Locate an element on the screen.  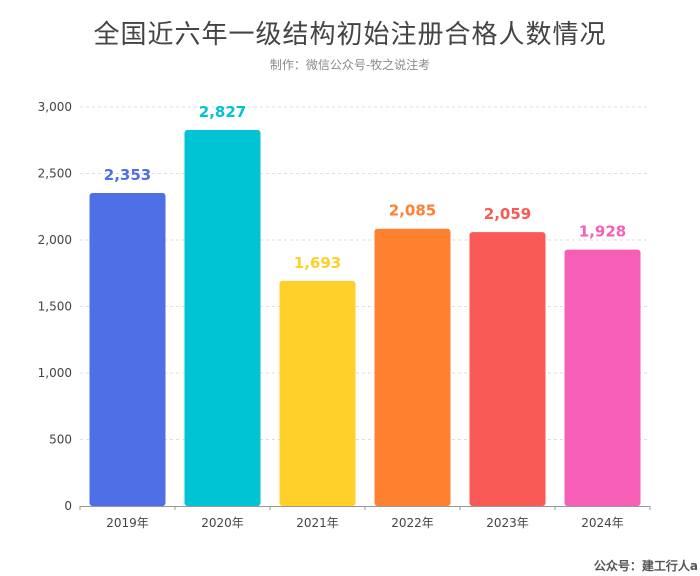
y-tick-label: 1,500 is located at coordinates (55, 307).